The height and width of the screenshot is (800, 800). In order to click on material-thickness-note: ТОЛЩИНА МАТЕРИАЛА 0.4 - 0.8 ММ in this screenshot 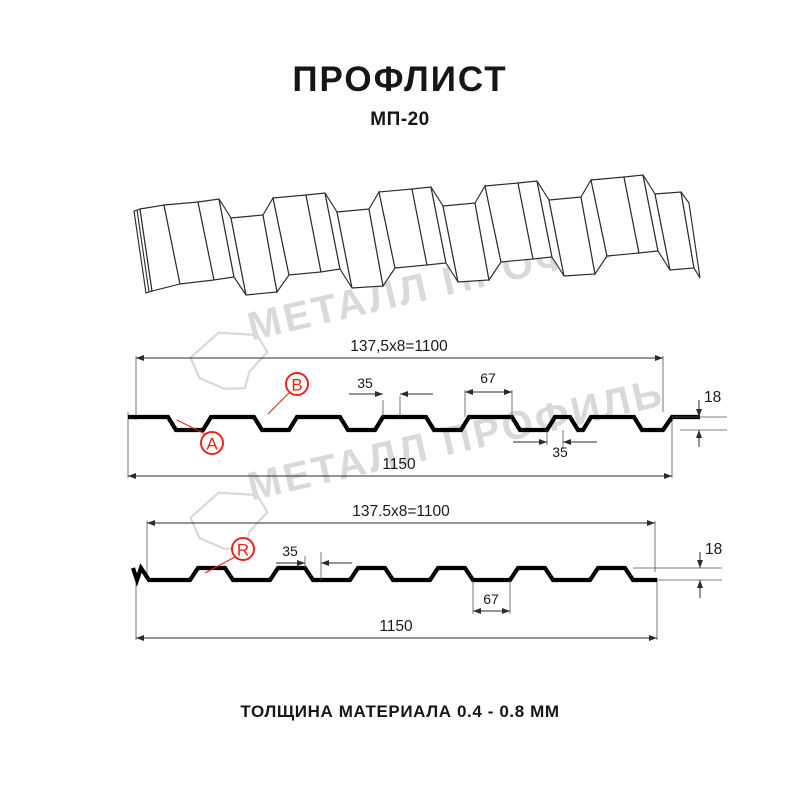, I will do `click(400, 711)`.